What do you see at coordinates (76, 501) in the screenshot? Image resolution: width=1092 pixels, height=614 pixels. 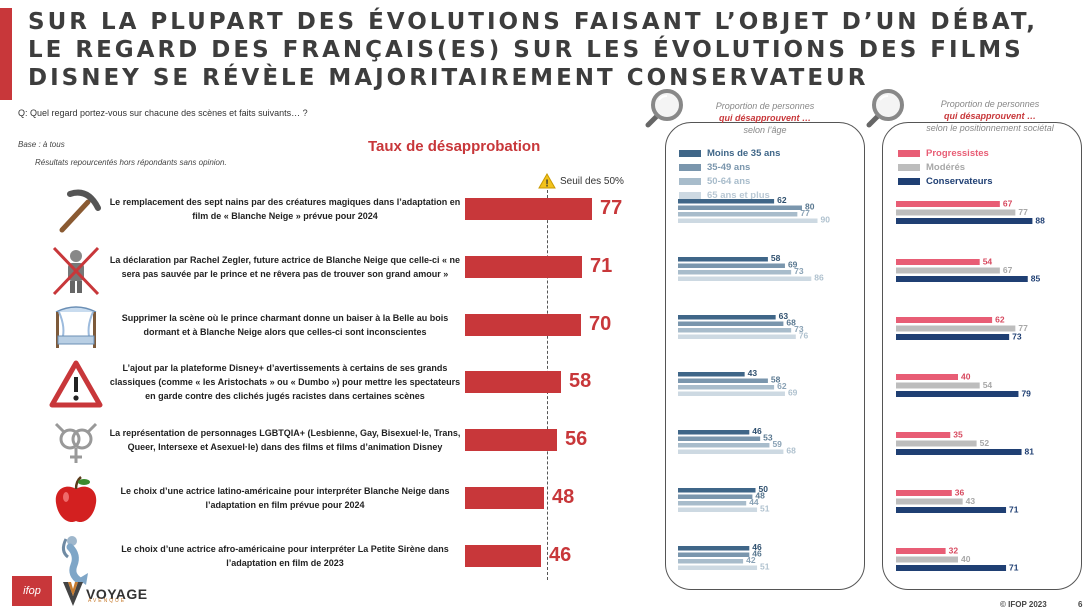 I see `apple-icon` at bounding box center [76, 501].